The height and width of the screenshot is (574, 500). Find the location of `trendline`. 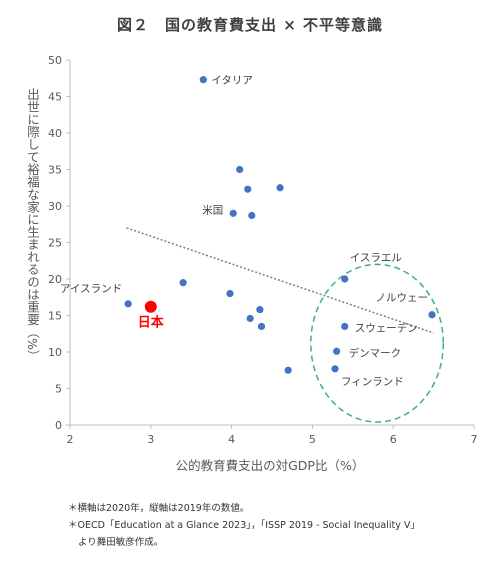

trendline is located at coordinates (280, 280).